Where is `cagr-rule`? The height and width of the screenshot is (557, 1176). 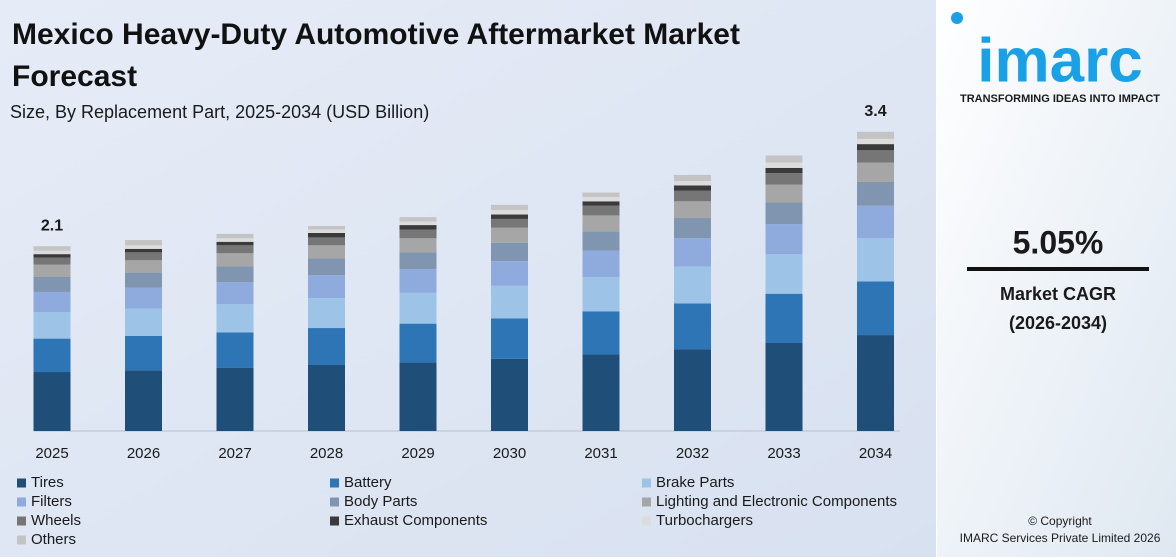 cagr-rule is located at coordinates (1058, 269).